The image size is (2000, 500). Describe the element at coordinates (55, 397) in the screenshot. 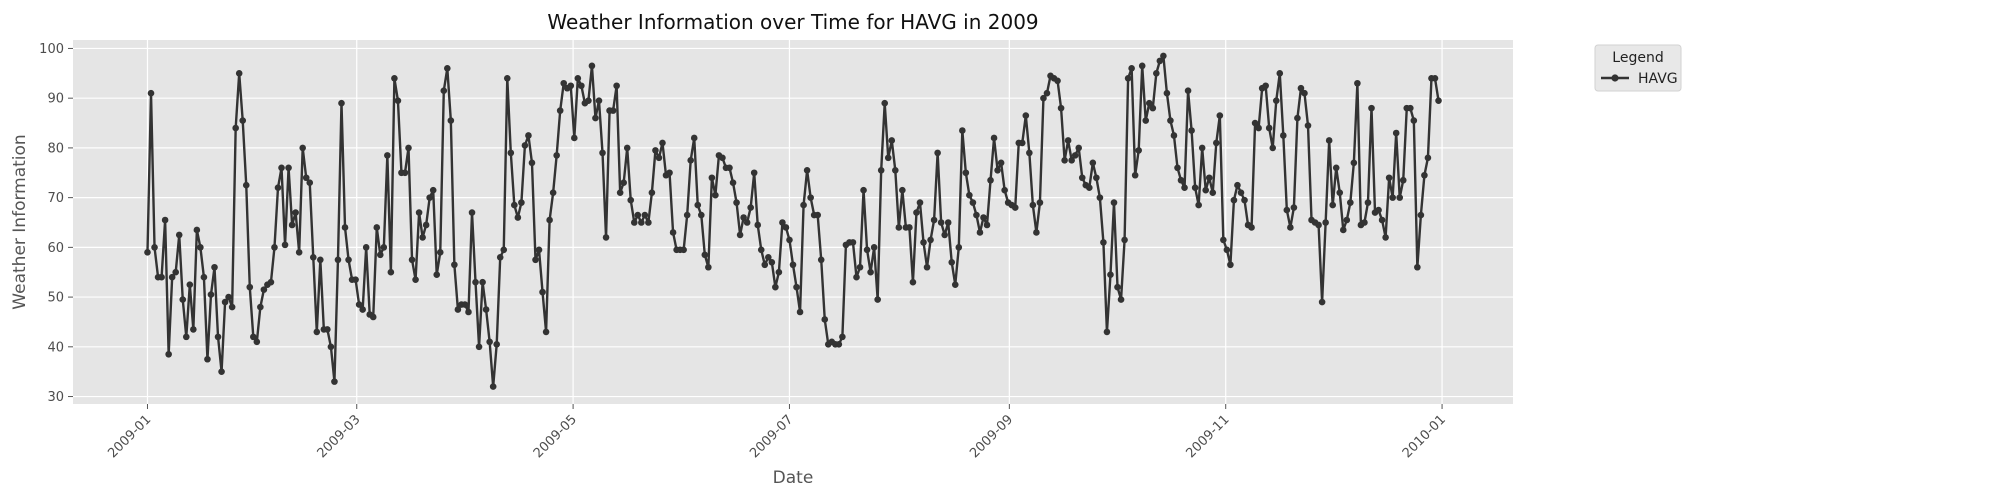

I see `y-tick-label-30: 30` at that location.